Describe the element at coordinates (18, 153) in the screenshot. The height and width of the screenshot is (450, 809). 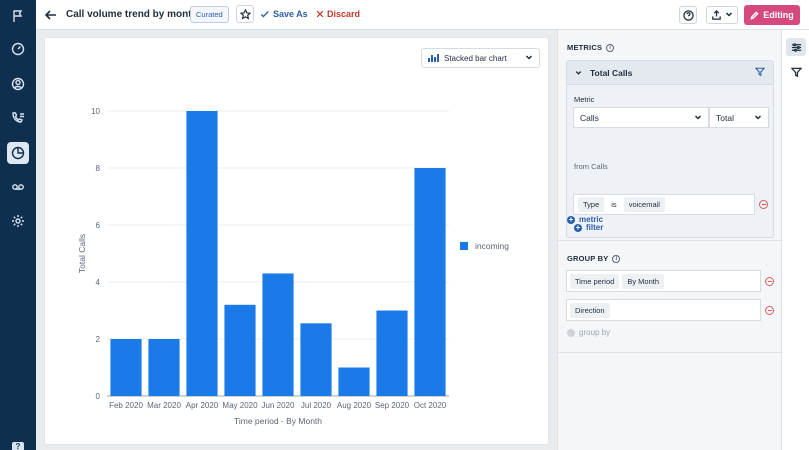
I see `pie-chart-icon` at that location.